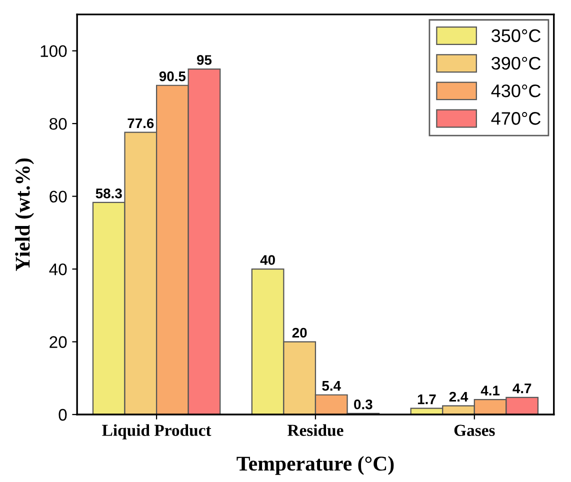  What do you see at coordinates (267, 260) in the screenshot?
I see `data-label: 40` at bounding box center [267, 260].